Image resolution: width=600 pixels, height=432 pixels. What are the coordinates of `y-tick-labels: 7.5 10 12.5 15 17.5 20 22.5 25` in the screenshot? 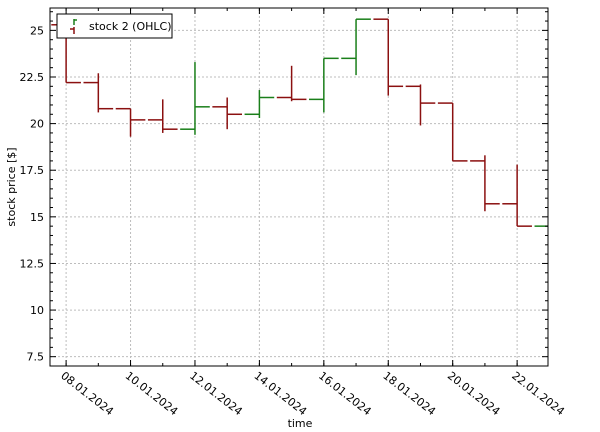 It's located at (32, 193).